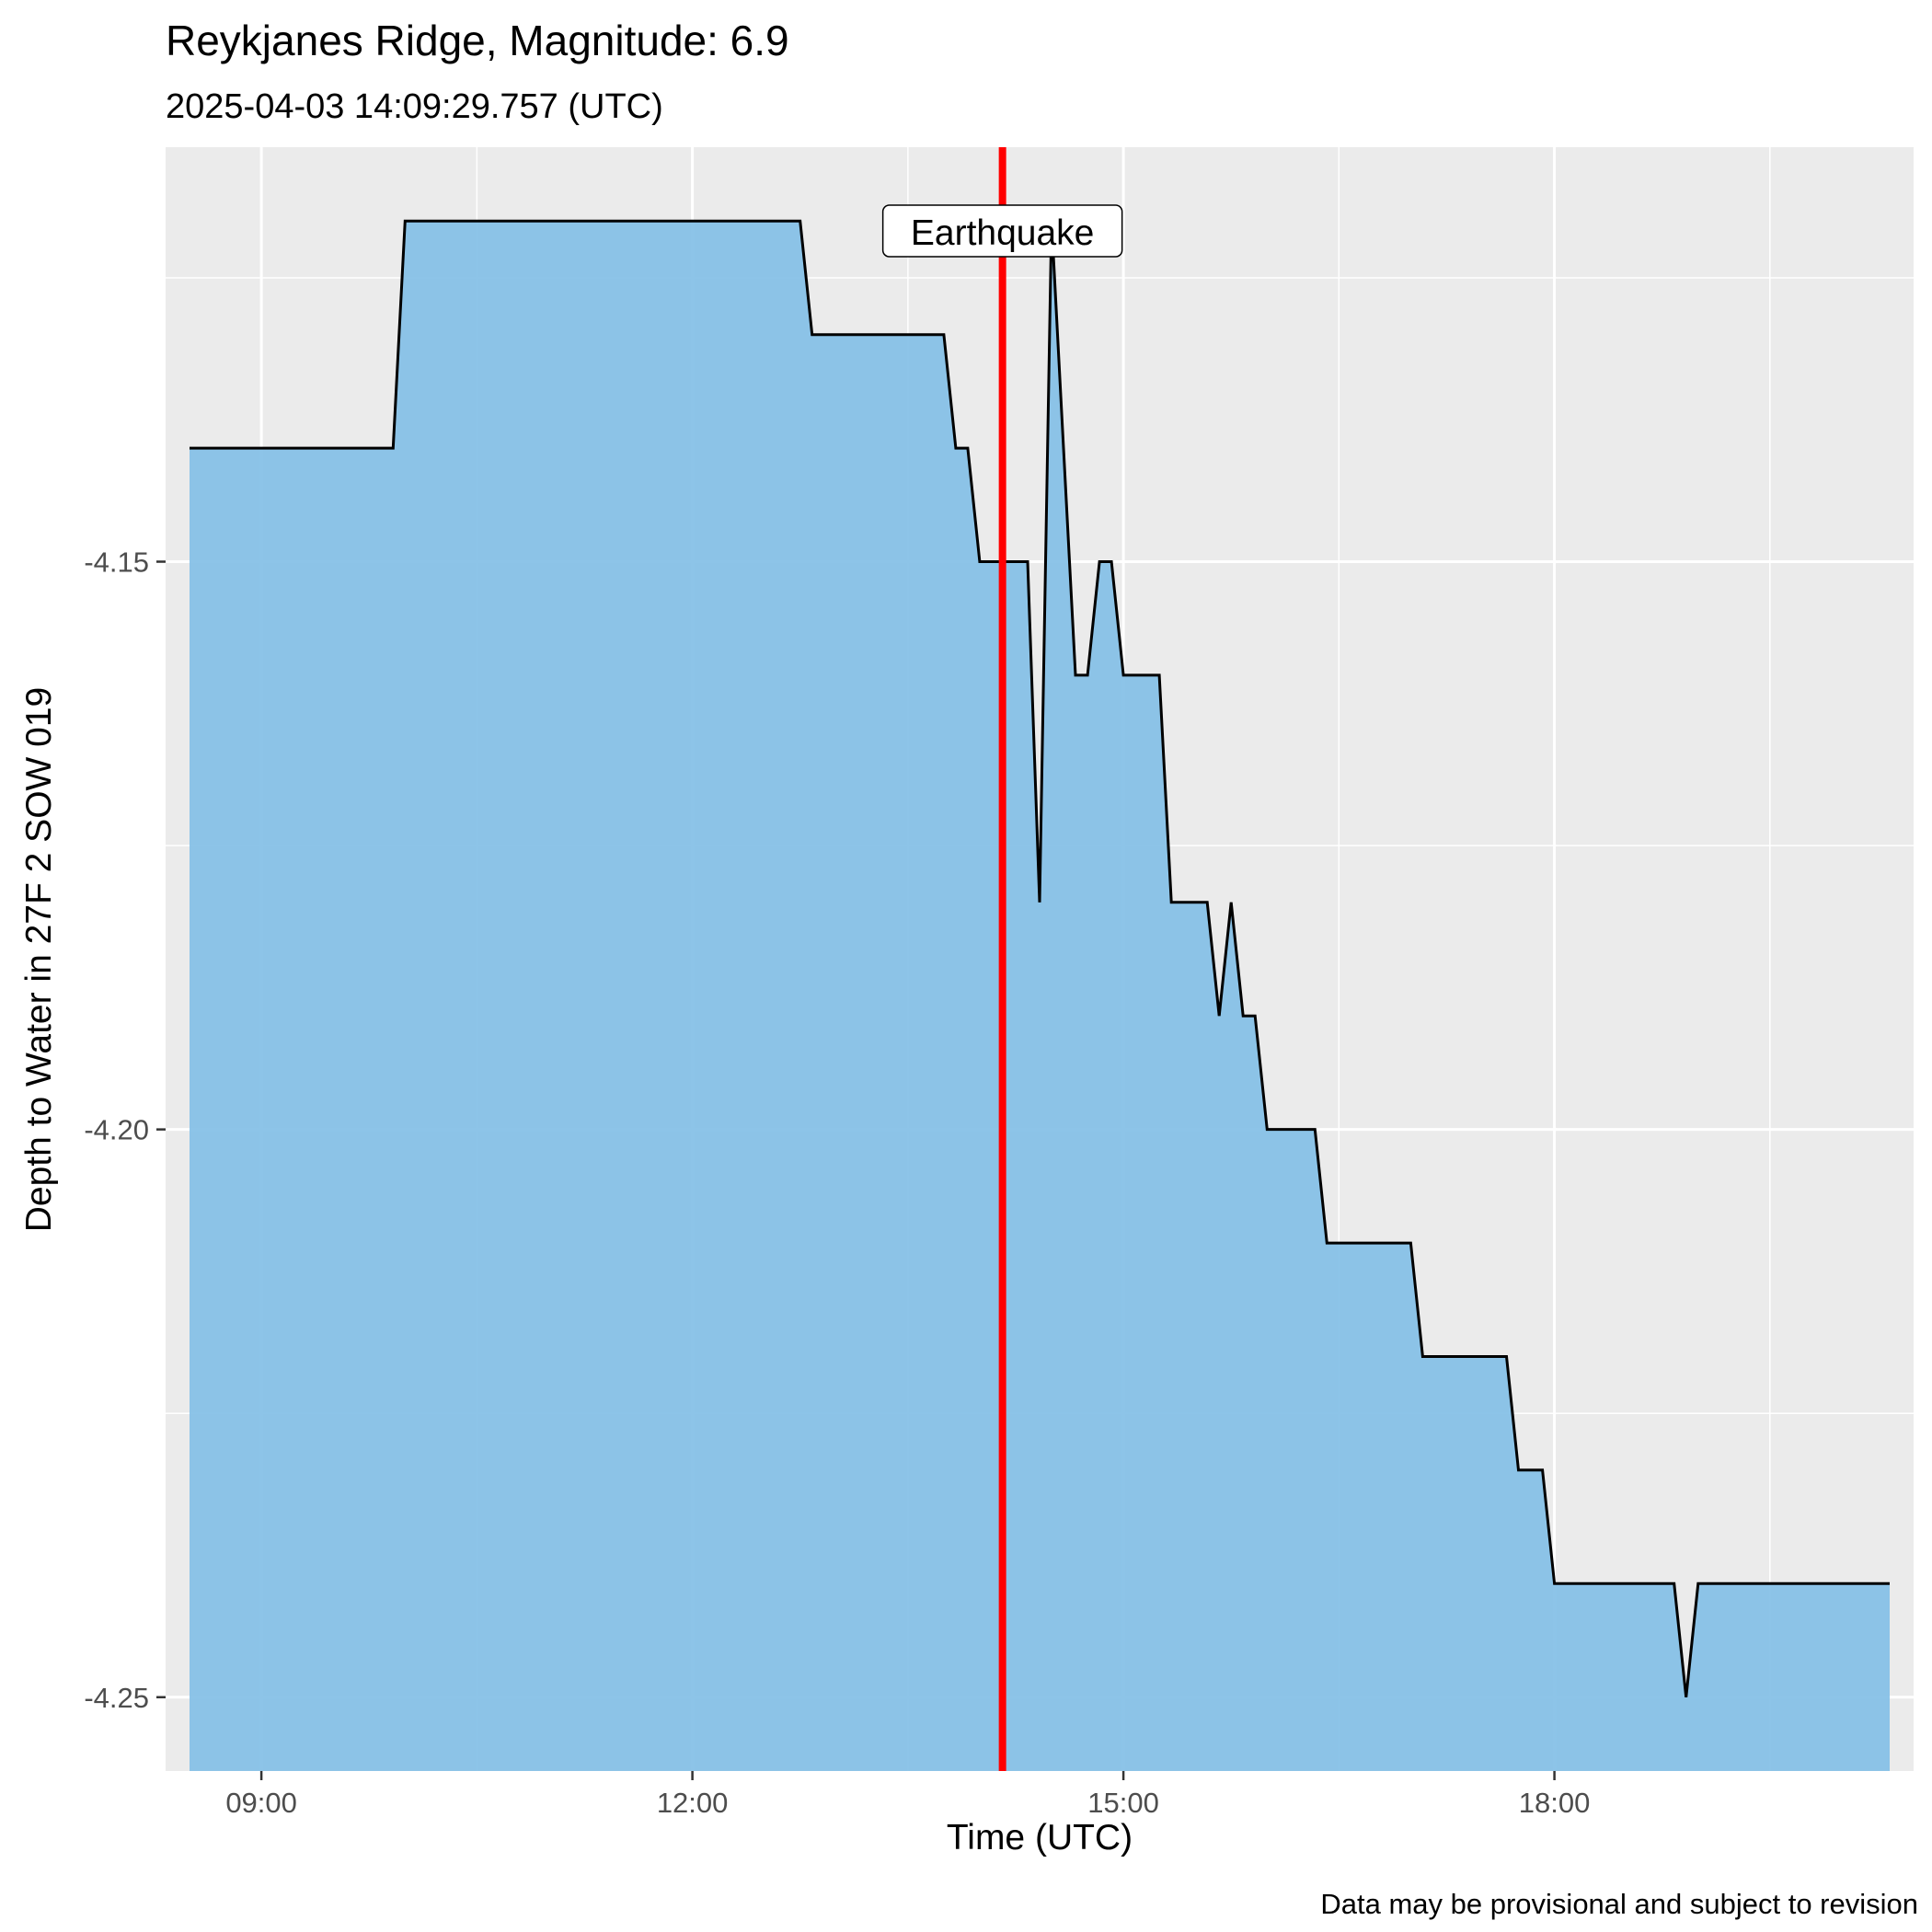 Image resolution: width=1932 pixels, height=1932 pixels. I want to click on x-tick-label: 09:00, so click(261, 1803).